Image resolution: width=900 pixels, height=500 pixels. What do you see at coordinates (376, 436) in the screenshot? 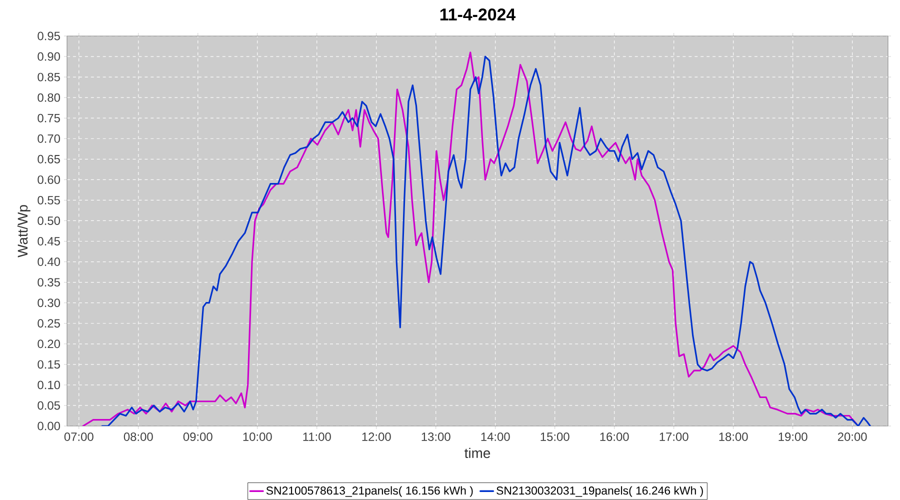
I see `x-tick-label: 12:00` at bounding box center [376, 436].